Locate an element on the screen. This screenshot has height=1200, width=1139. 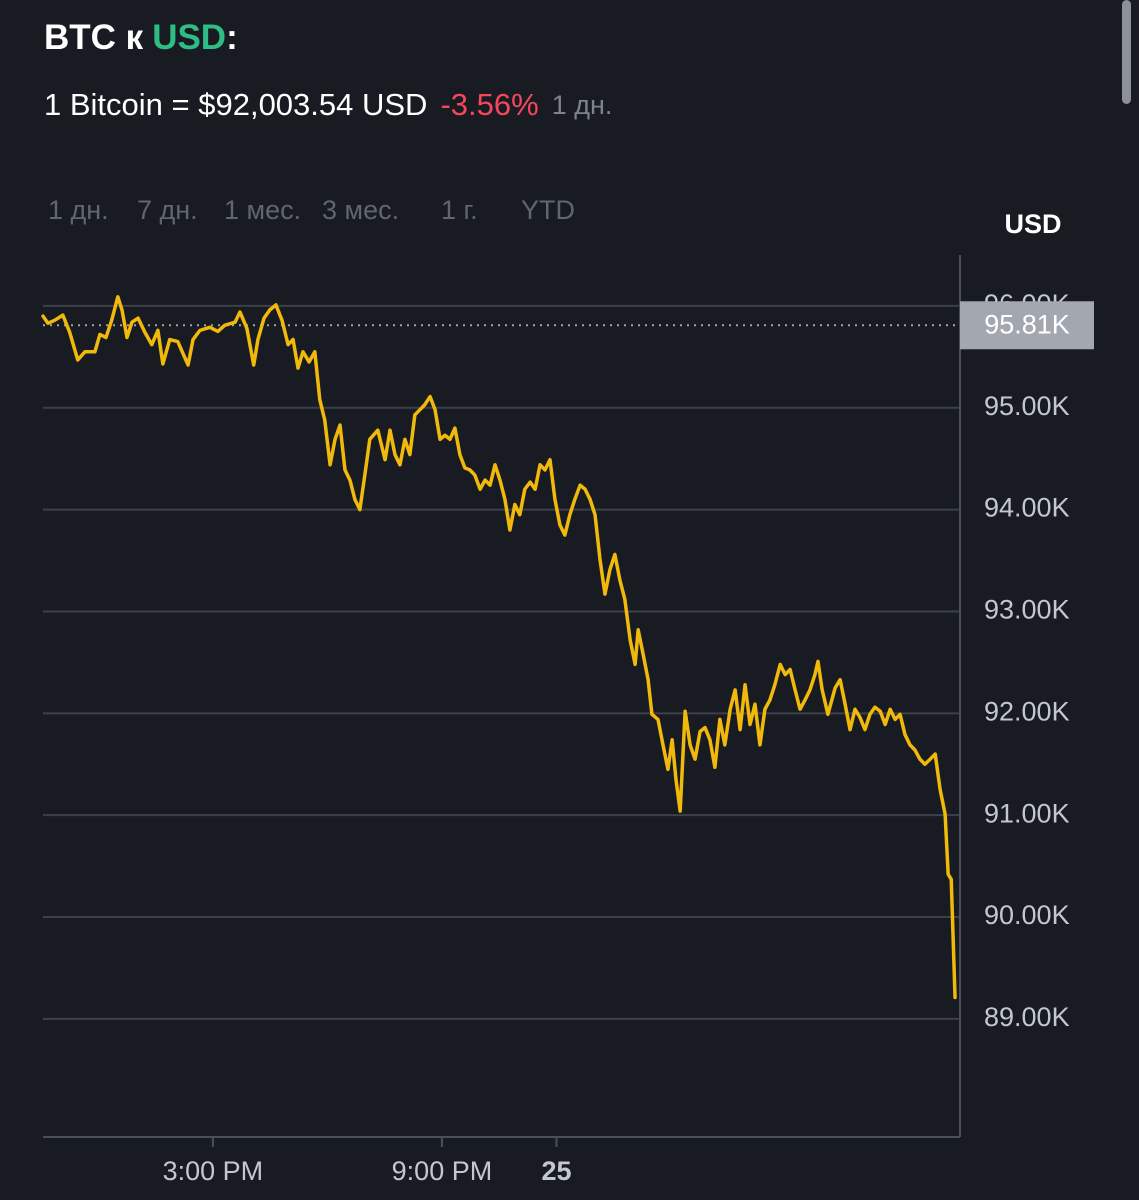
range-button: 1 мес. is located at coordinates (262, 210).